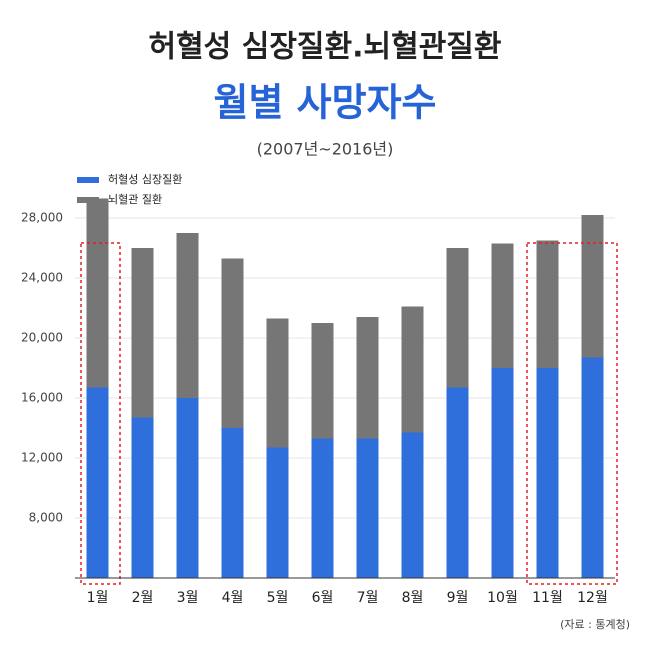 Image resolution: width=650 pixels, height=654 pixels. I want to click on x-tick-label: 7월, so click(368, 598).